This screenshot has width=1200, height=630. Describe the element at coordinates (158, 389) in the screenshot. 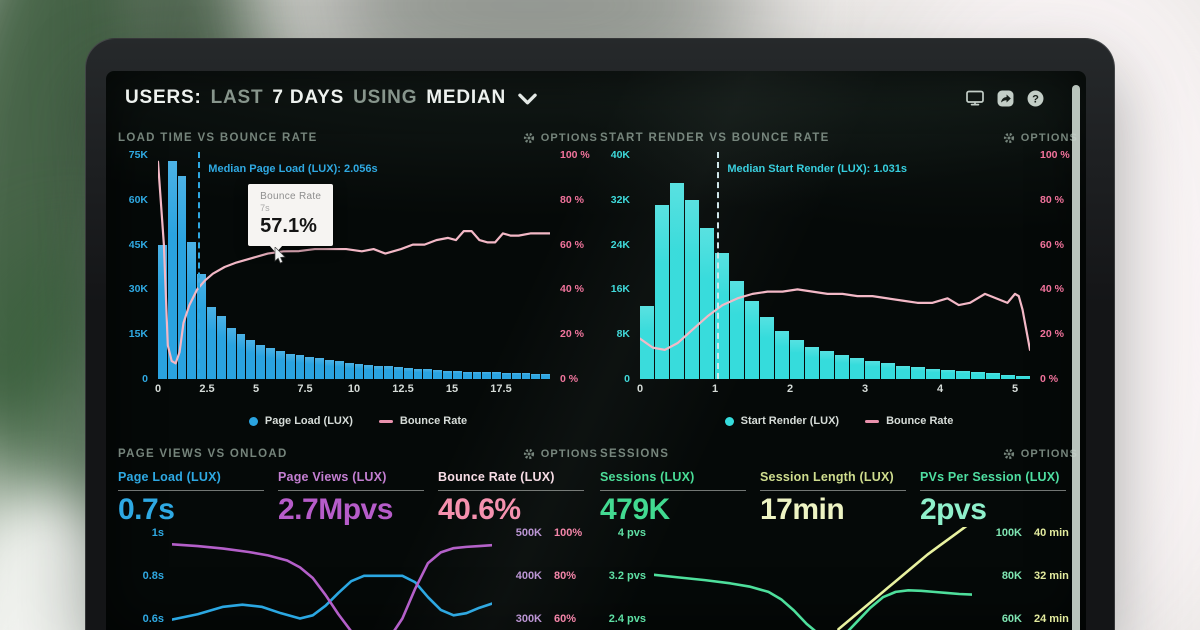

I see `x-tick-label: 0` at that location.